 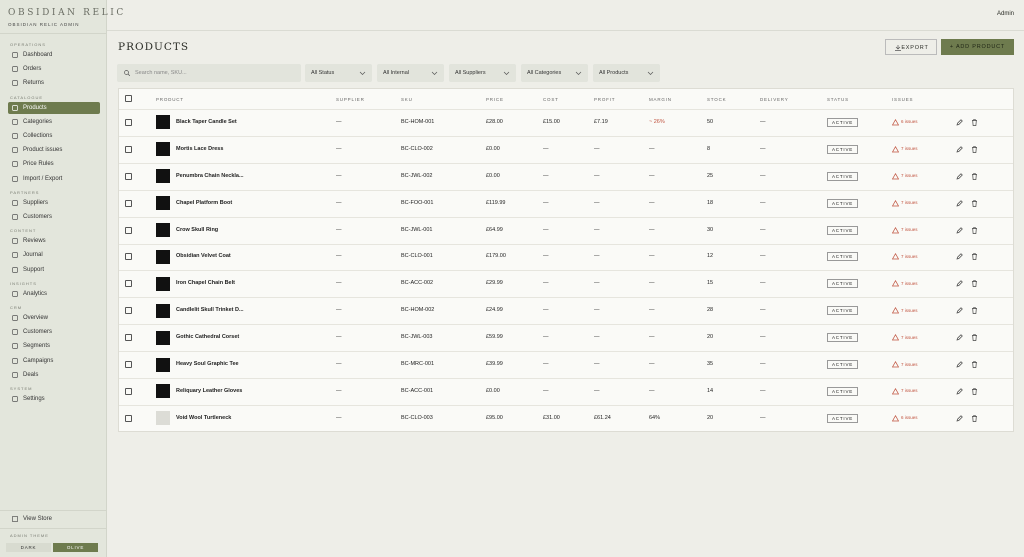 I want to click on filter-select: All Suppliers, so click(x=482, y=73).